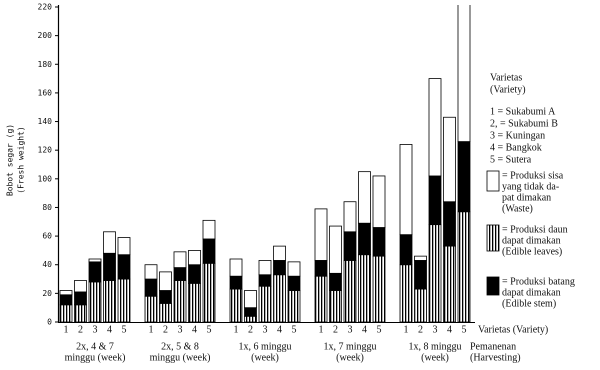 This screenshot has height=370, width=600. What do you see at coordinates (506, 77) in the screenshot?
I see `legend-title: Varietas` at bounding box center [506, 77].